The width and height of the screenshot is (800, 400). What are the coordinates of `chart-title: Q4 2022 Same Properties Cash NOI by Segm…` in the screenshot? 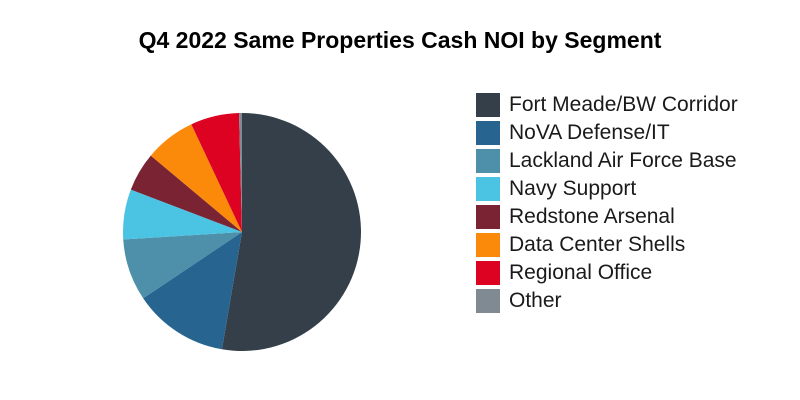 It's located at (400, 40).